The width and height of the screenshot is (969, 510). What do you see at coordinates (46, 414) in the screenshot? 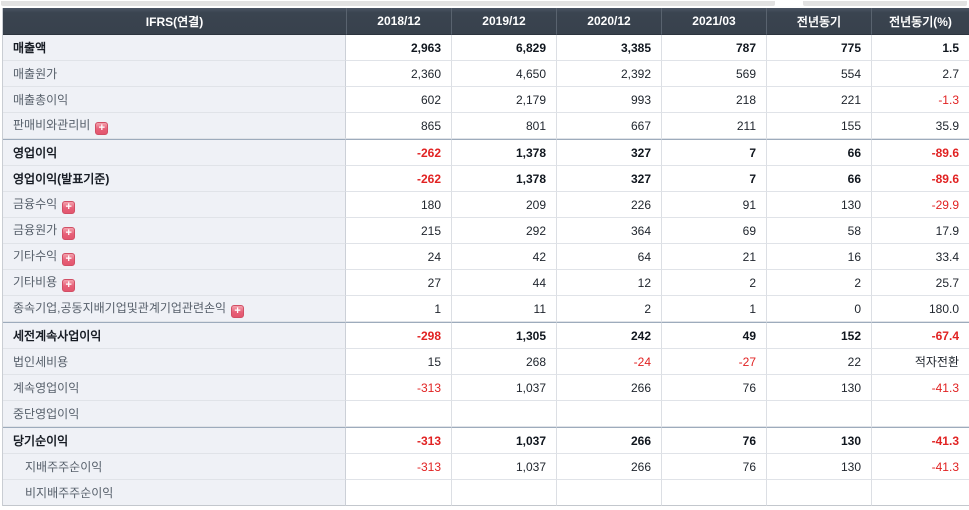
I see `row-label: 중단영업이익` at bounding box center [46, 414].